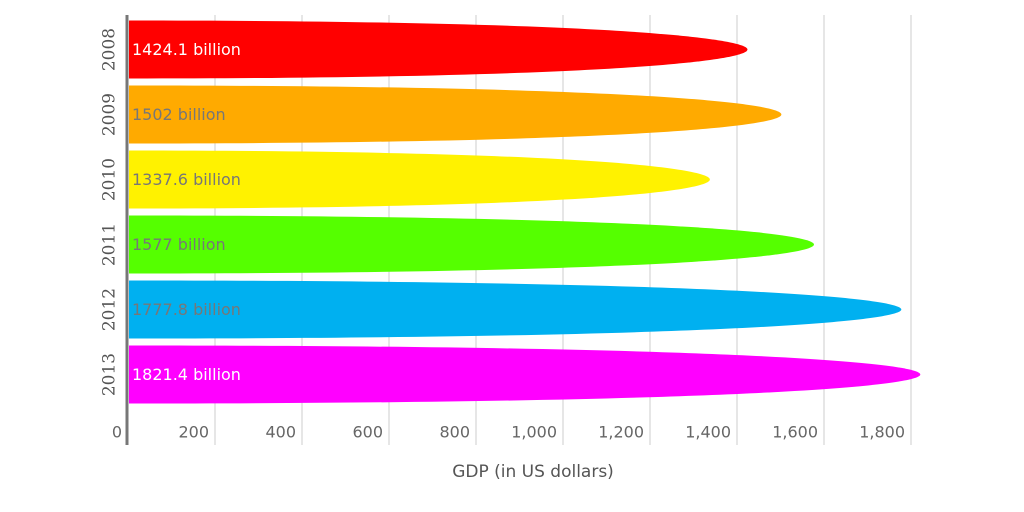 The height and width of the screenshot is (512, 1024). Describe the element at coordinates (110, 179) in the screenshot. I see `y-tick-label: 2010` at that location.